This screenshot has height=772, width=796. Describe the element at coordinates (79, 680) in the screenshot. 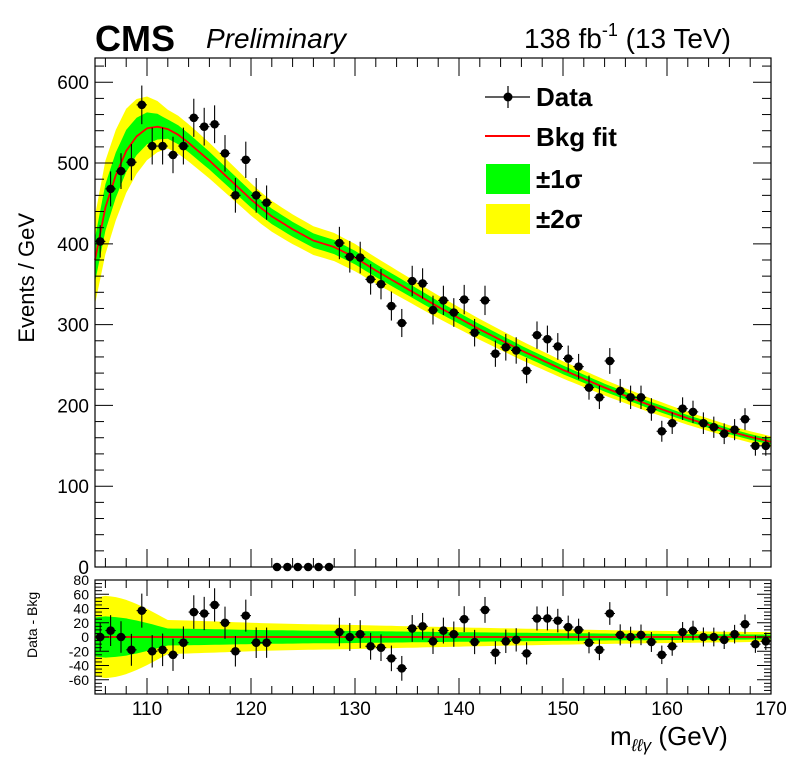

I see `ratio-y-tick-label: -60` at that location.